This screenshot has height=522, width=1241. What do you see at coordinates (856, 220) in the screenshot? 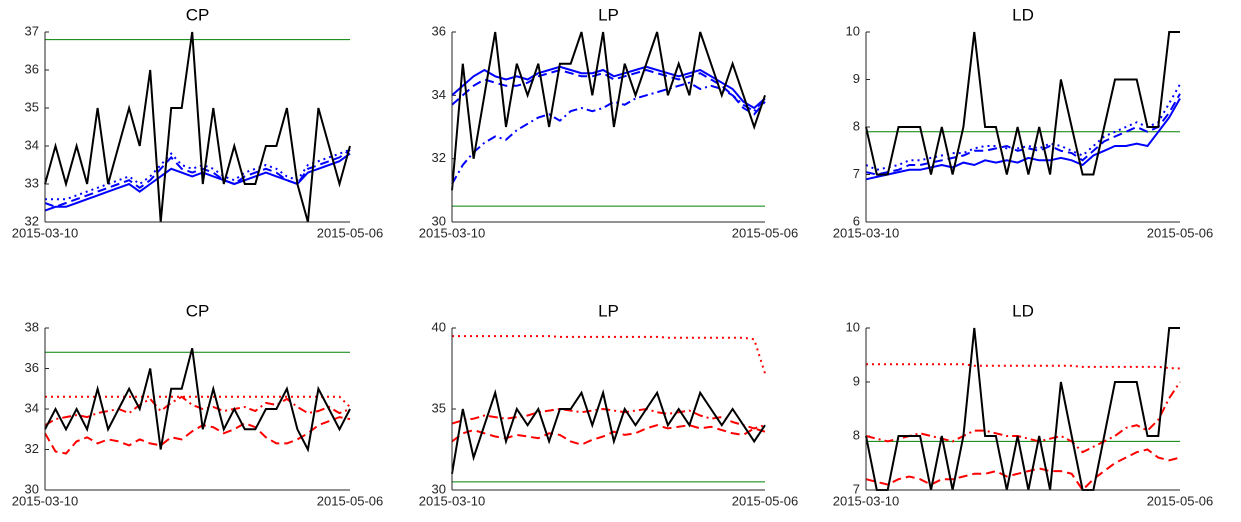
I see `y-tick-label: 6` at bounding box center [856, 220].